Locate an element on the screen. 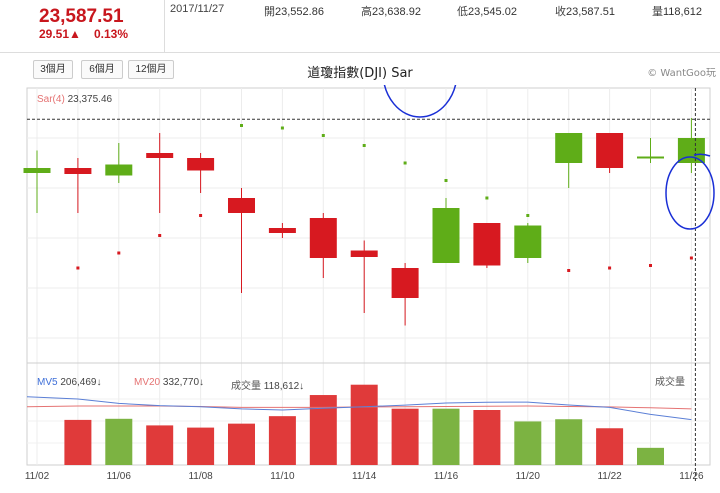 Image resolution: width=720 pixels, height=493 pixels. open-value: 開23,552.86 is located at coordinates (294, 12).